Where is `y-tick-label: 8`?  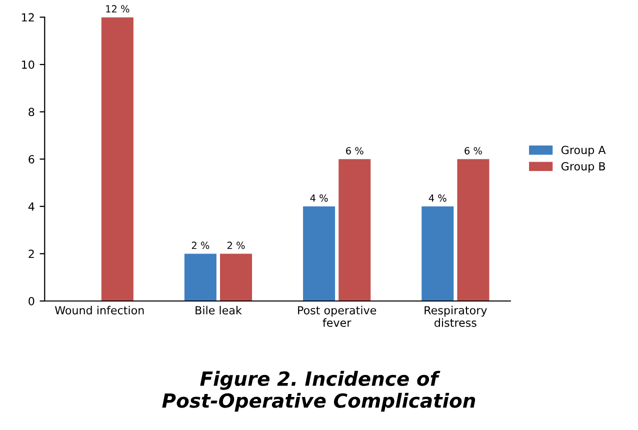 y-tick-label: 8 is located at coordinates (31, 112).